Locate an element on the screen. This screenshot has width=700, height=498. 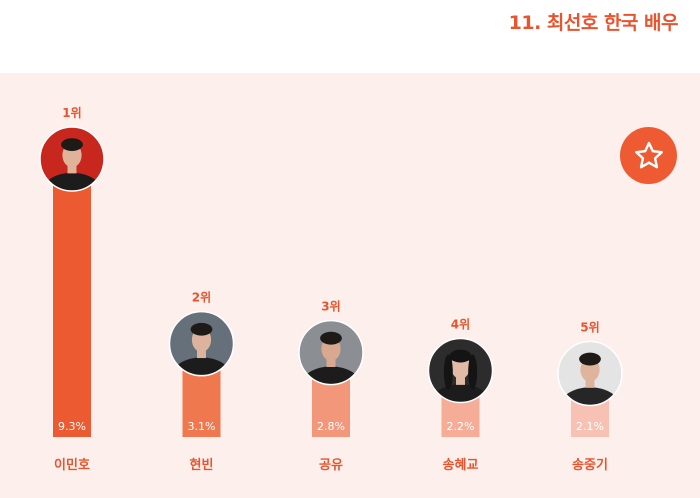
rank-label: 4위 is located at coordinates (460, 324).